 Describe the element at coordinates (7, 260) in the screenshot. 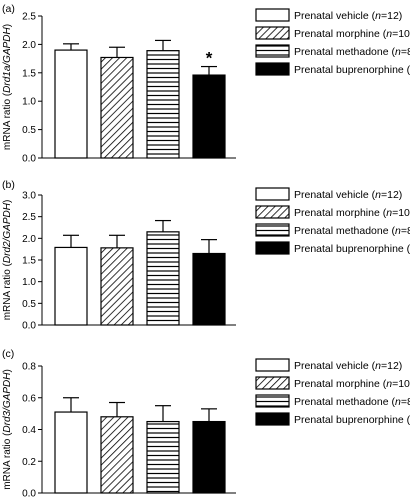

I see `y-axis-label: mRNA ratio (Drd2/GAPDH)` at that location.